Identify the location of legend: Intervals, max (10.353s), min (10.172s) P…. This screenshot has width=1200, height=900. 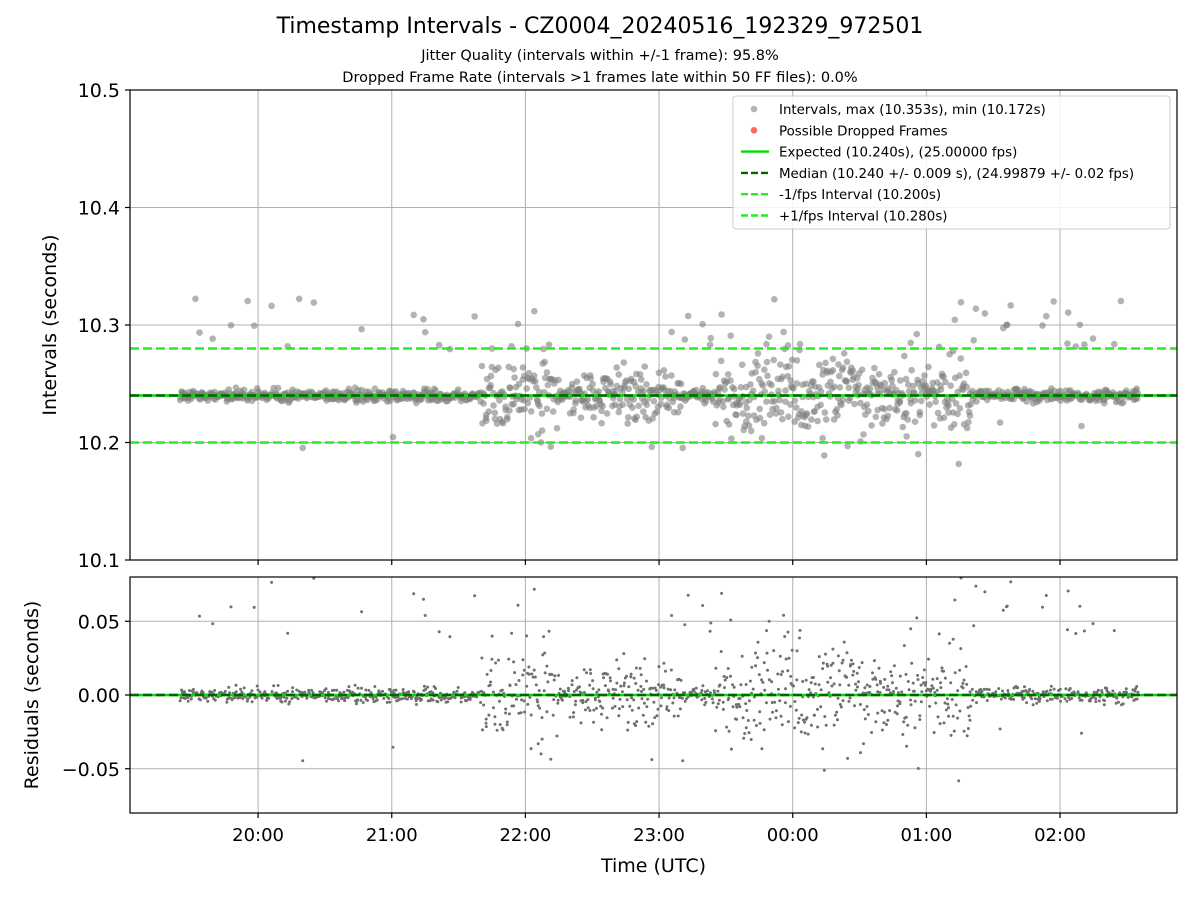
(951, 162).